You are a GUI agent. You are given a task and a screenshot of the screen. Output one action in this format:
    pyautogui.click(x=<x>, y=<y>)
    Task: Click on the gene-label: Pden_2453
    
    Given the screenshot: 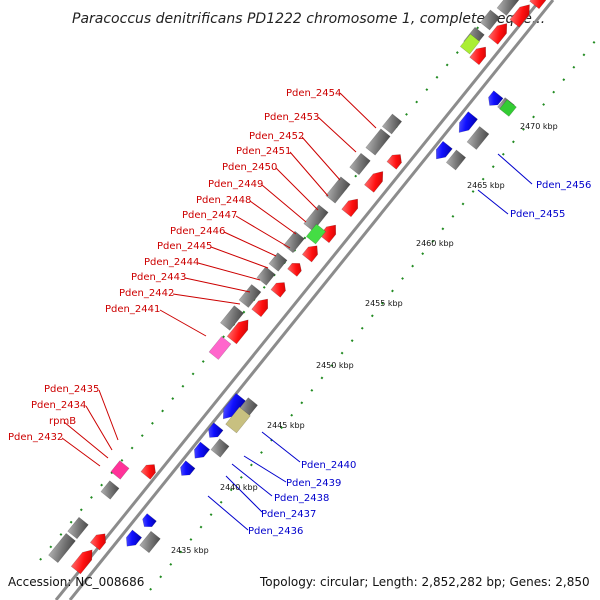 What is the action you would take?
    pyautogui.click(x=291, y=117)
    